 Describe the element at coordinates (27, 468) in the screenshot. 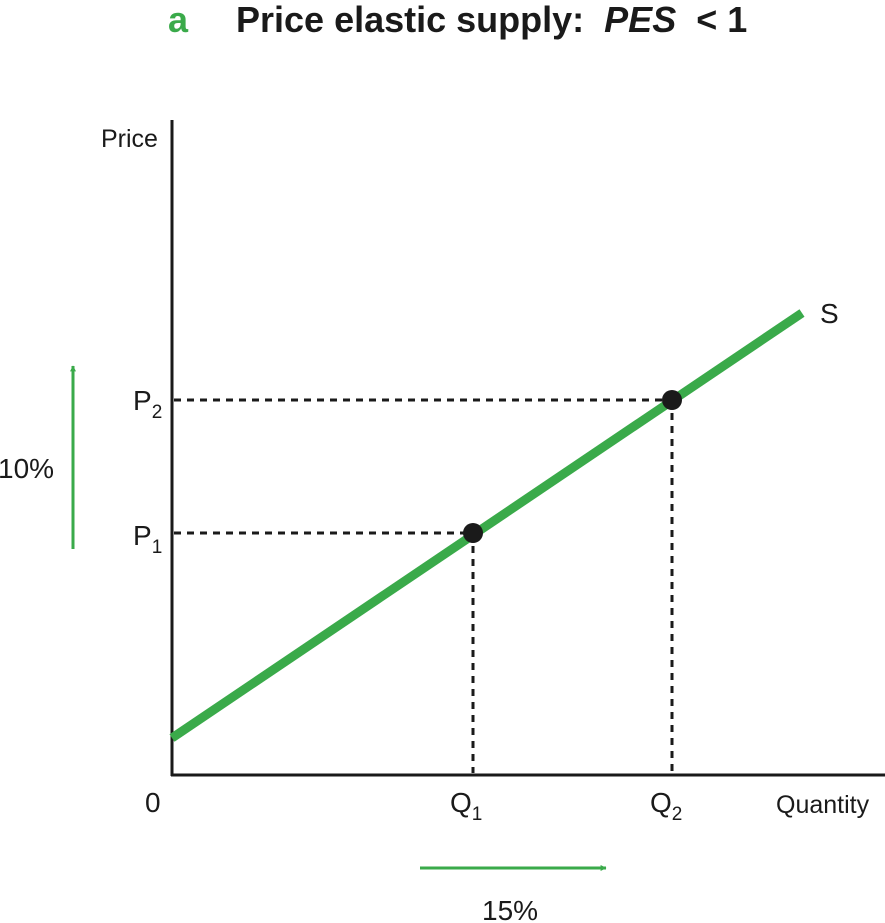

I see `price-change-label: 10%` at that location.